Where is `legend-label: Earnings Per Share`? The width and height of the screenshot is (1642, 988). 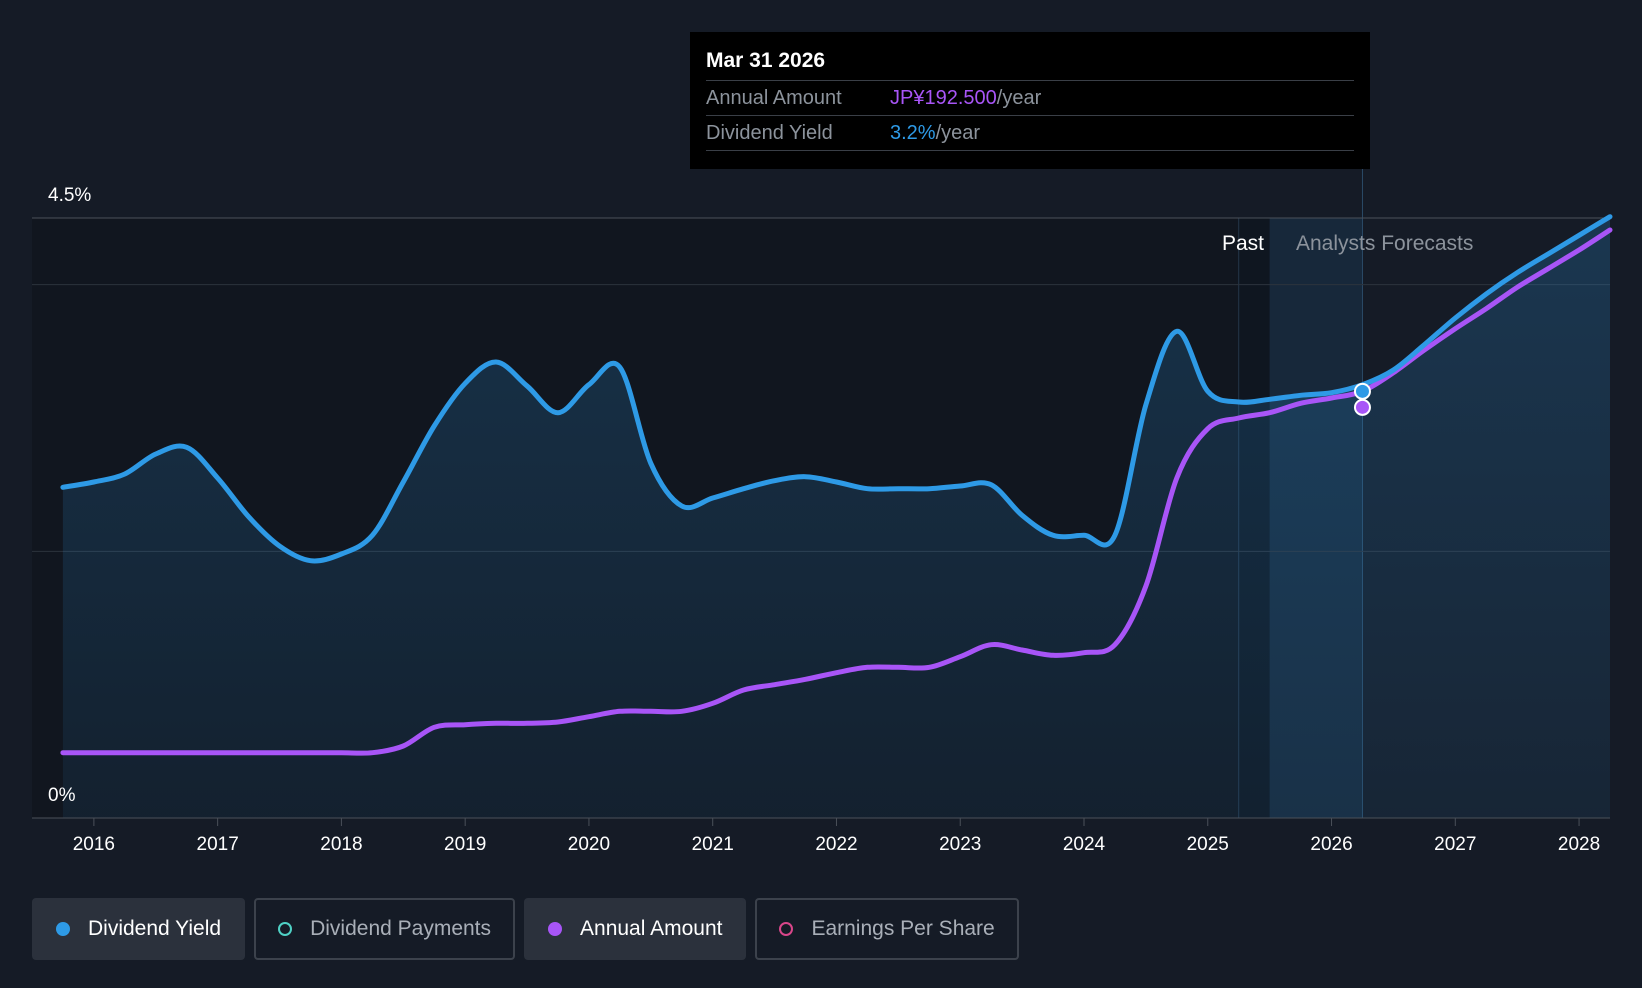
legend-label: Earnings Per Share is located at coordinates (903, 928).